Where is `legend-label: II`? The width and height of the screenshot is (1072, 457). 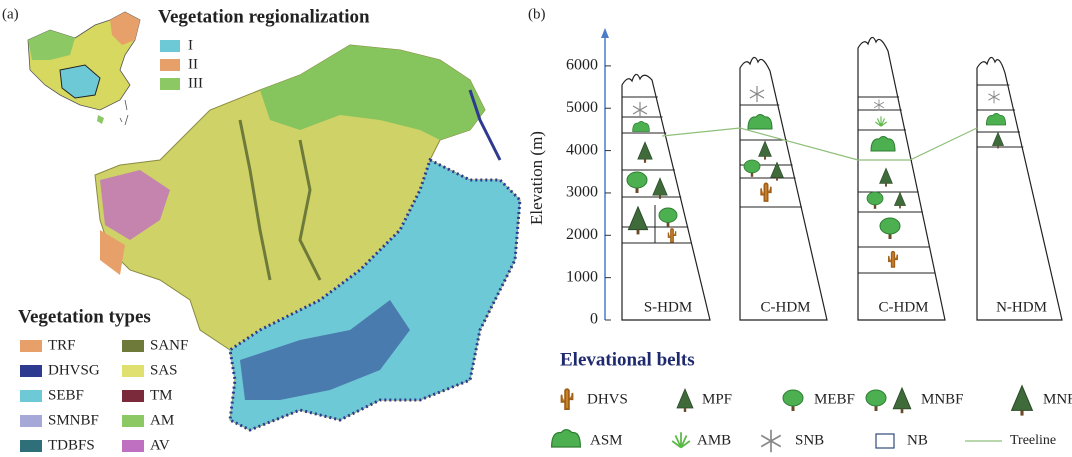
legend-label: II is located at coordinates (193, 64).